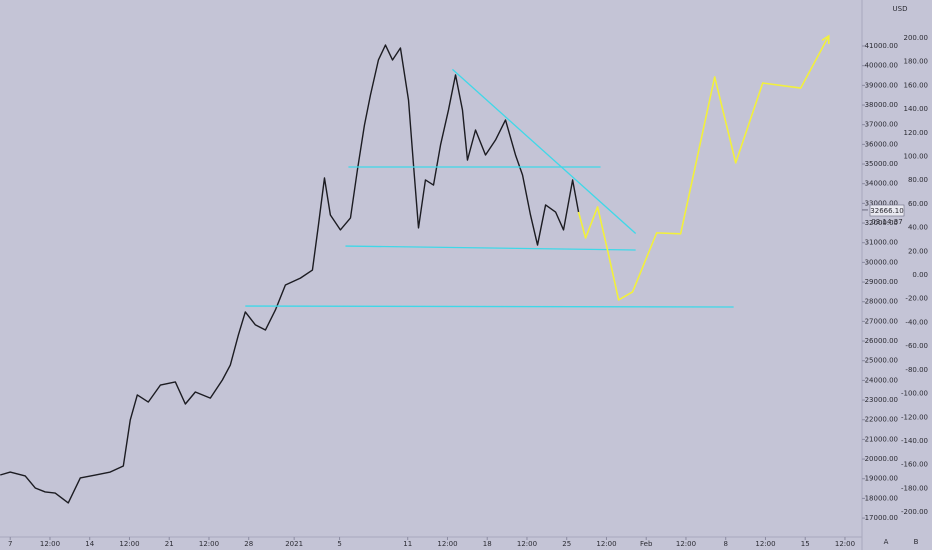 The height and width of the screenshot is (550, 932). What do you see at coordinates (916, 109) in the screenshot?
I see `y2-tick-label: 140.00` at bounding box center [916, 109].